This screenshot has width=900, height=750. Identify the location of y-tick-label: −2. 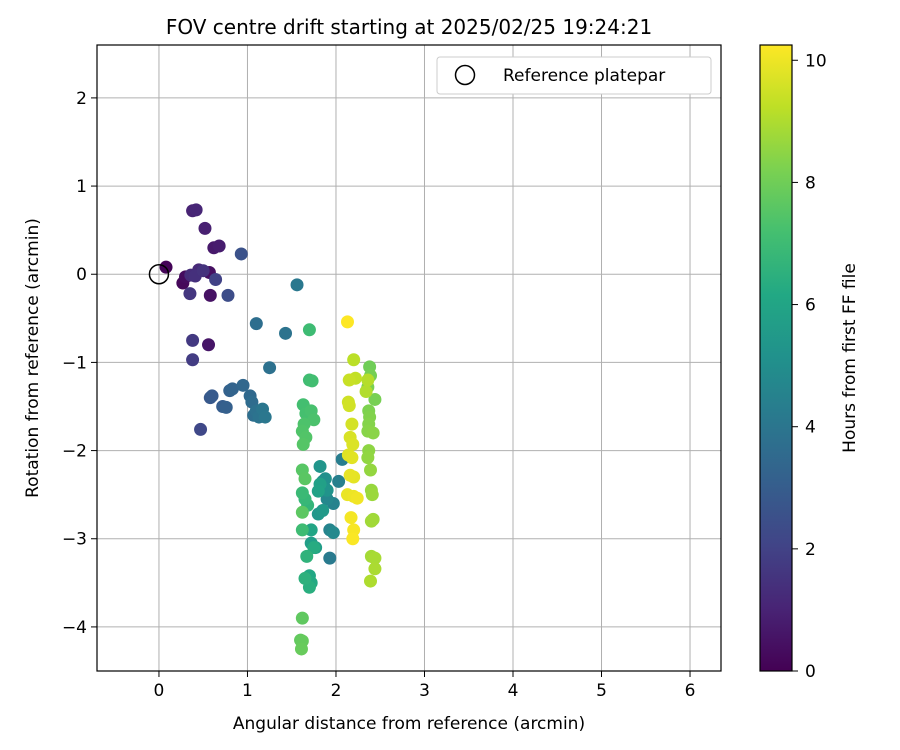
(74, 452).